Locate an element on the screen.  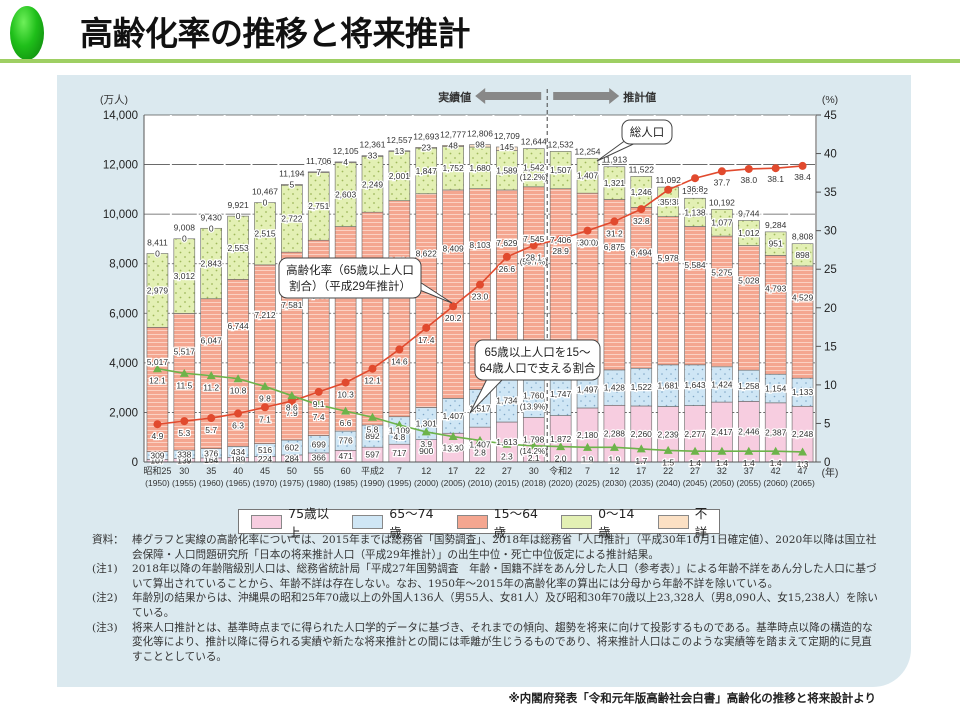
x-tick-year: (2035) is located at coordinates (641, 483).